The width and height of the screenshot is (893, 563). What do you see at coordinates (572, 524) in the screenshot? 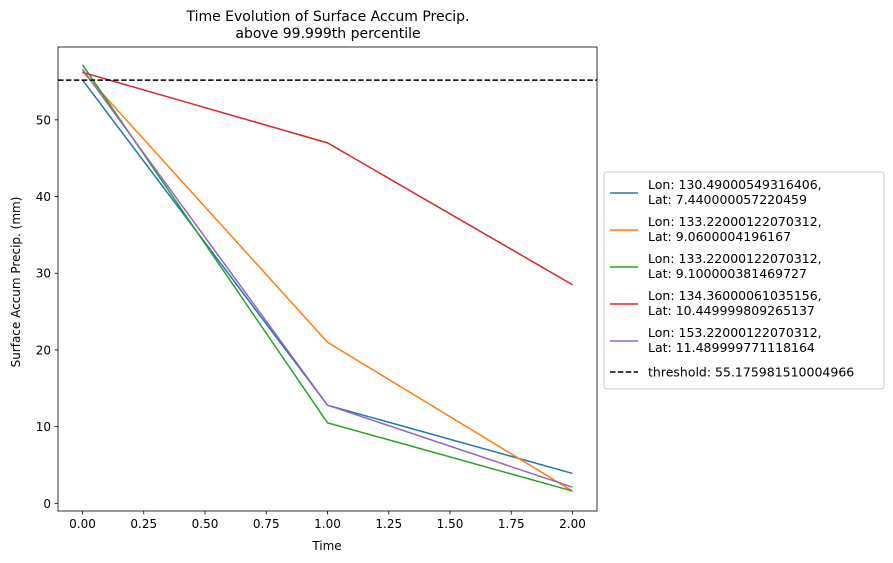
I see `x-tick-label: 2.00` at bounding box center [572, 524].